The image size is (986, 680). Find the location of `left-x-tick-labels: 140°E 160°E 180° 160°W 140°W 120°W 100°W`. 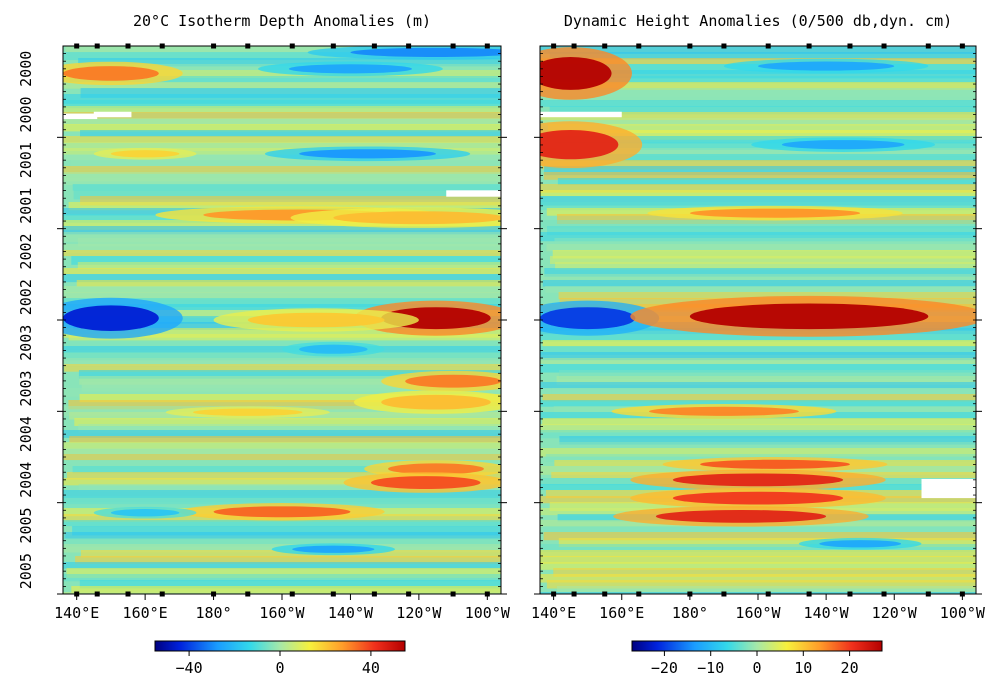

left-x-tick-labels: 140°E 160°E 180° 160°W 140°W 120°W 100°W is located at coordinates (282, 613).